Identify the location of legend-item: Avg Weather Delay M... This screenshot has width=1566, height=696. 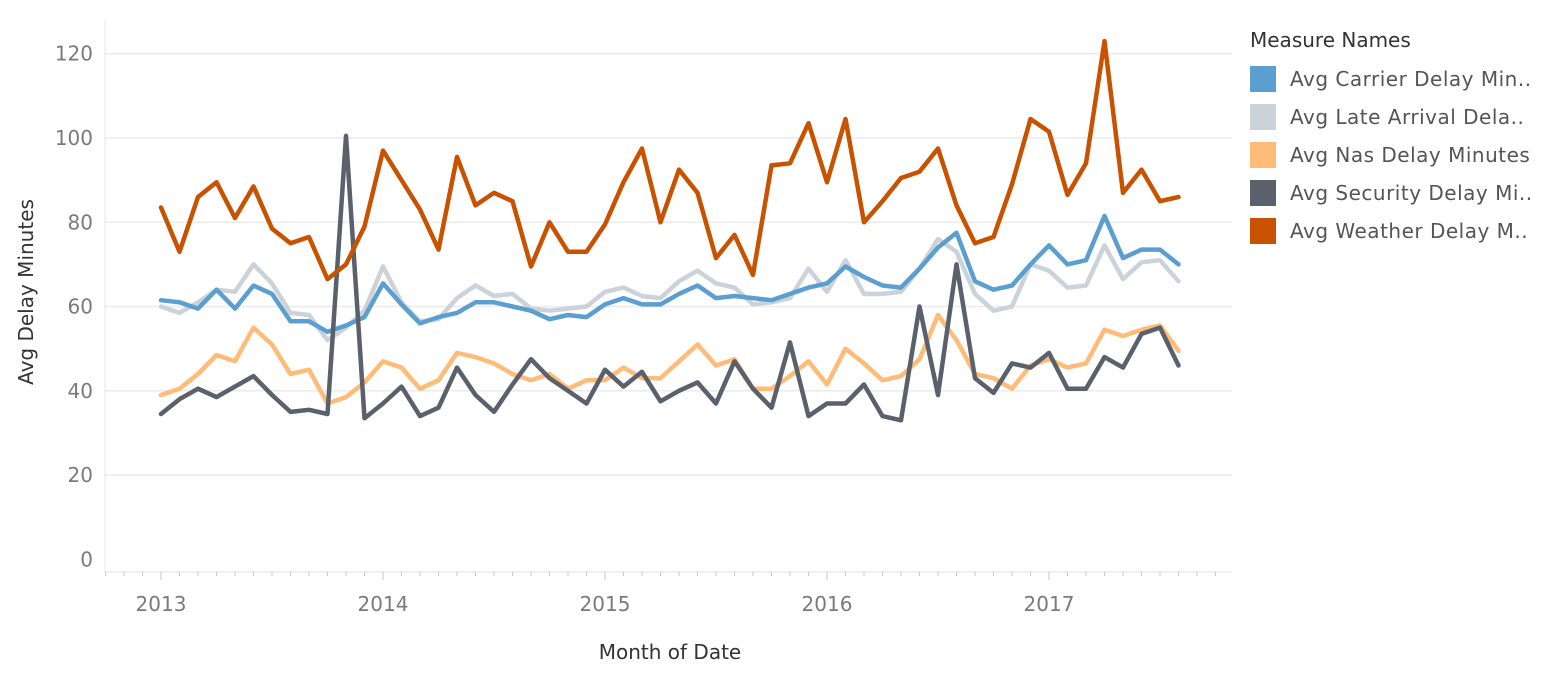
(1400, 231).